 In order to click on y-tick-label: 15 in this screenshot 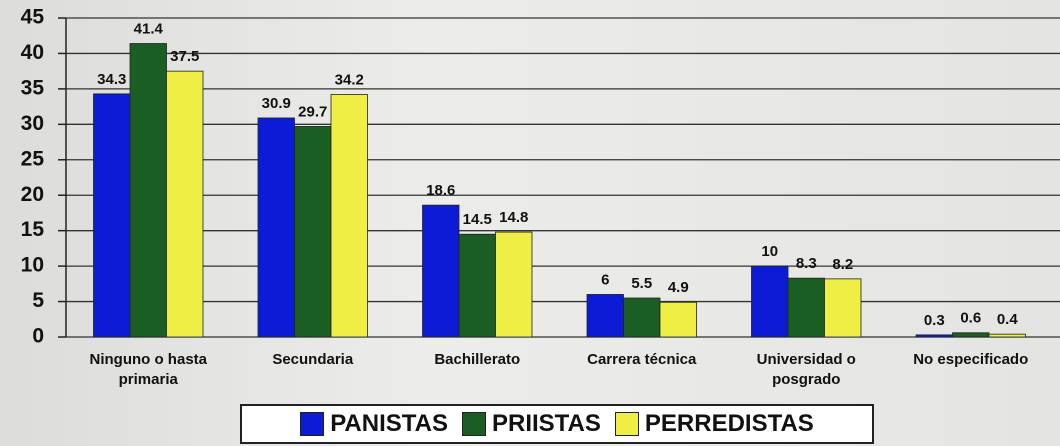, I will do `click(33, 229)`.